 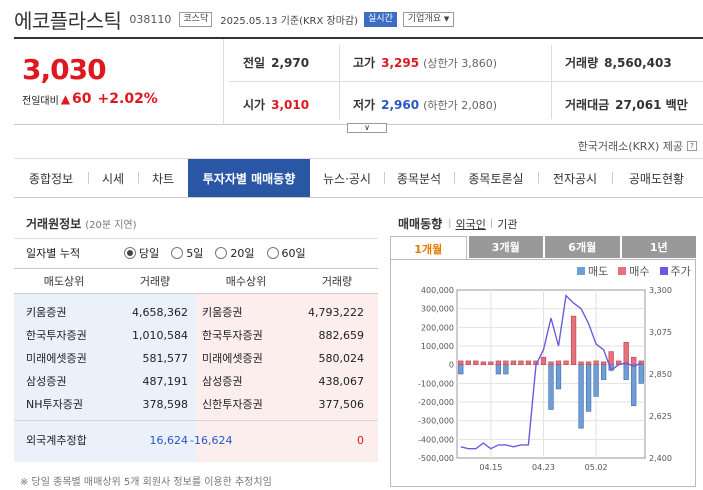 I want to click on tab-overview: 종합정보, so click(x=51, y=178).